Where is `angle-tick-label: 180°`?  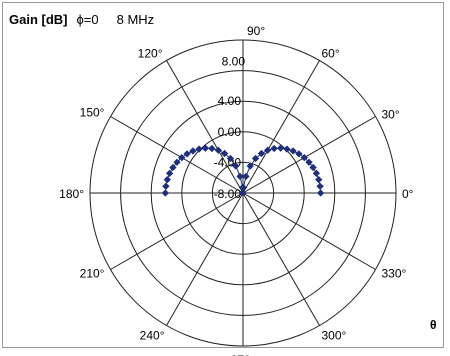
angle-tick-label: 180° is located at coordinates (71, 194).